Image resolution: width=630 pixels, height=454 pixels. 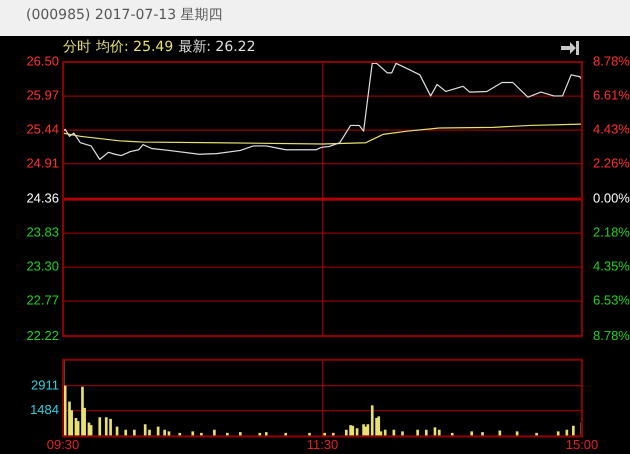 What do you see at coordinates (63, 444) in the screenshot?
I see `x-tick-label: 09:30` at bounding box center [63, 444].